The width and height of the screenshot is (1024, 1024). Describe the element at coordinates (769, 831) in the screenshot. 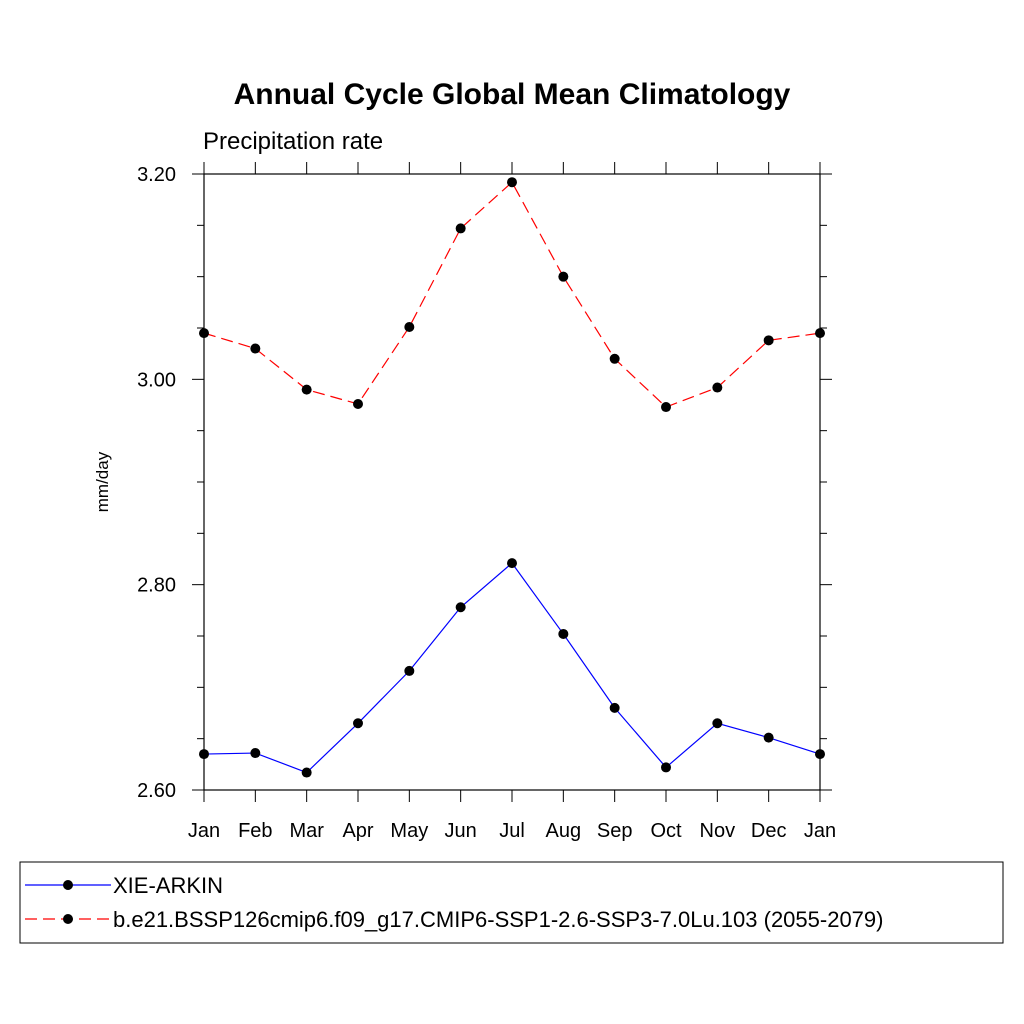

I see `x-tick-label: Dec` at that location.